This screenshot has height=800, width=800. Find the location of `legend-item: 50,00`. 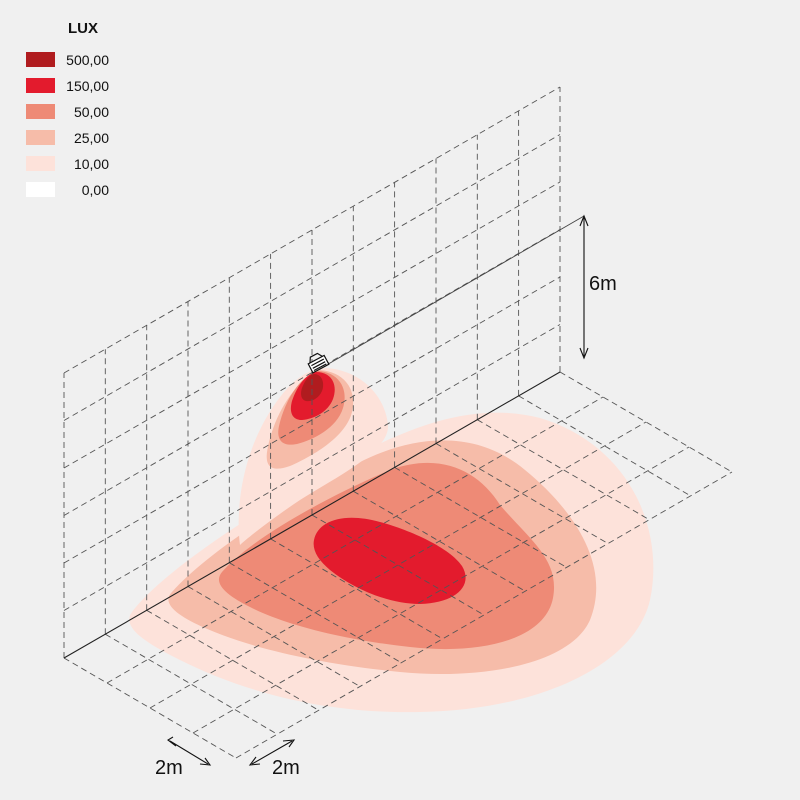

legend-item: 50,00 is located at coordinates (86, 112).